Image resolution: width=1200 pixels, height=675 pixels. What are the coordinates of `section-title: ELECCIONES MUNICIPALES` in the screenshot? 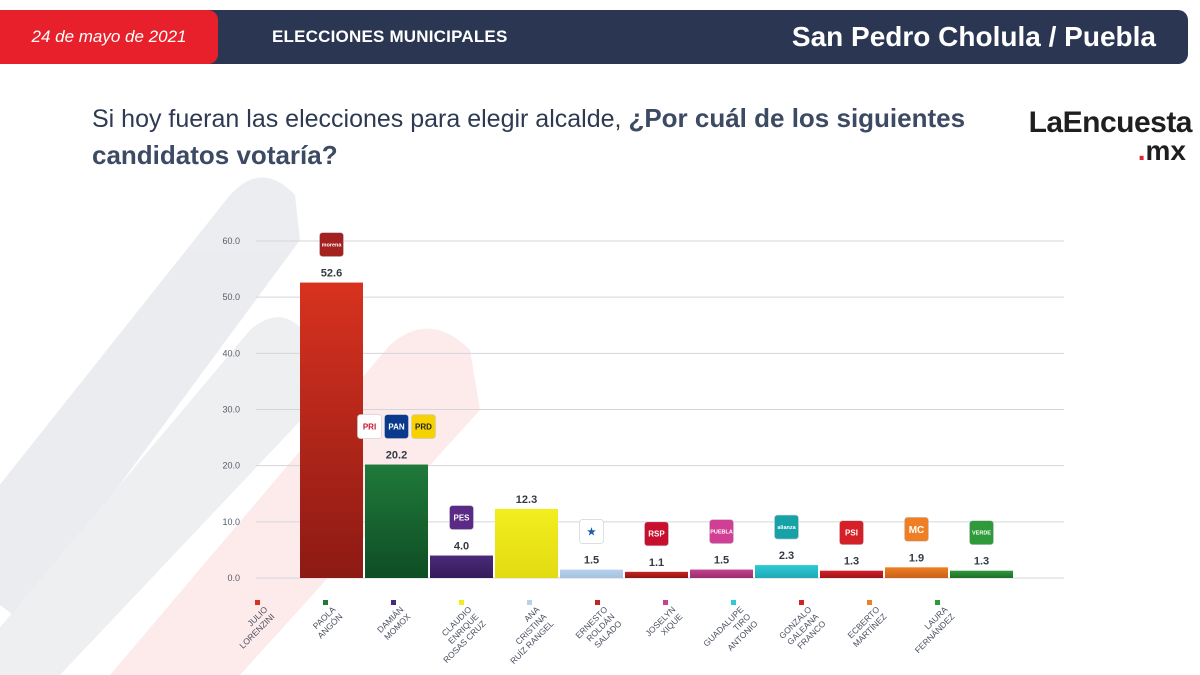 It's located at (390, 36).